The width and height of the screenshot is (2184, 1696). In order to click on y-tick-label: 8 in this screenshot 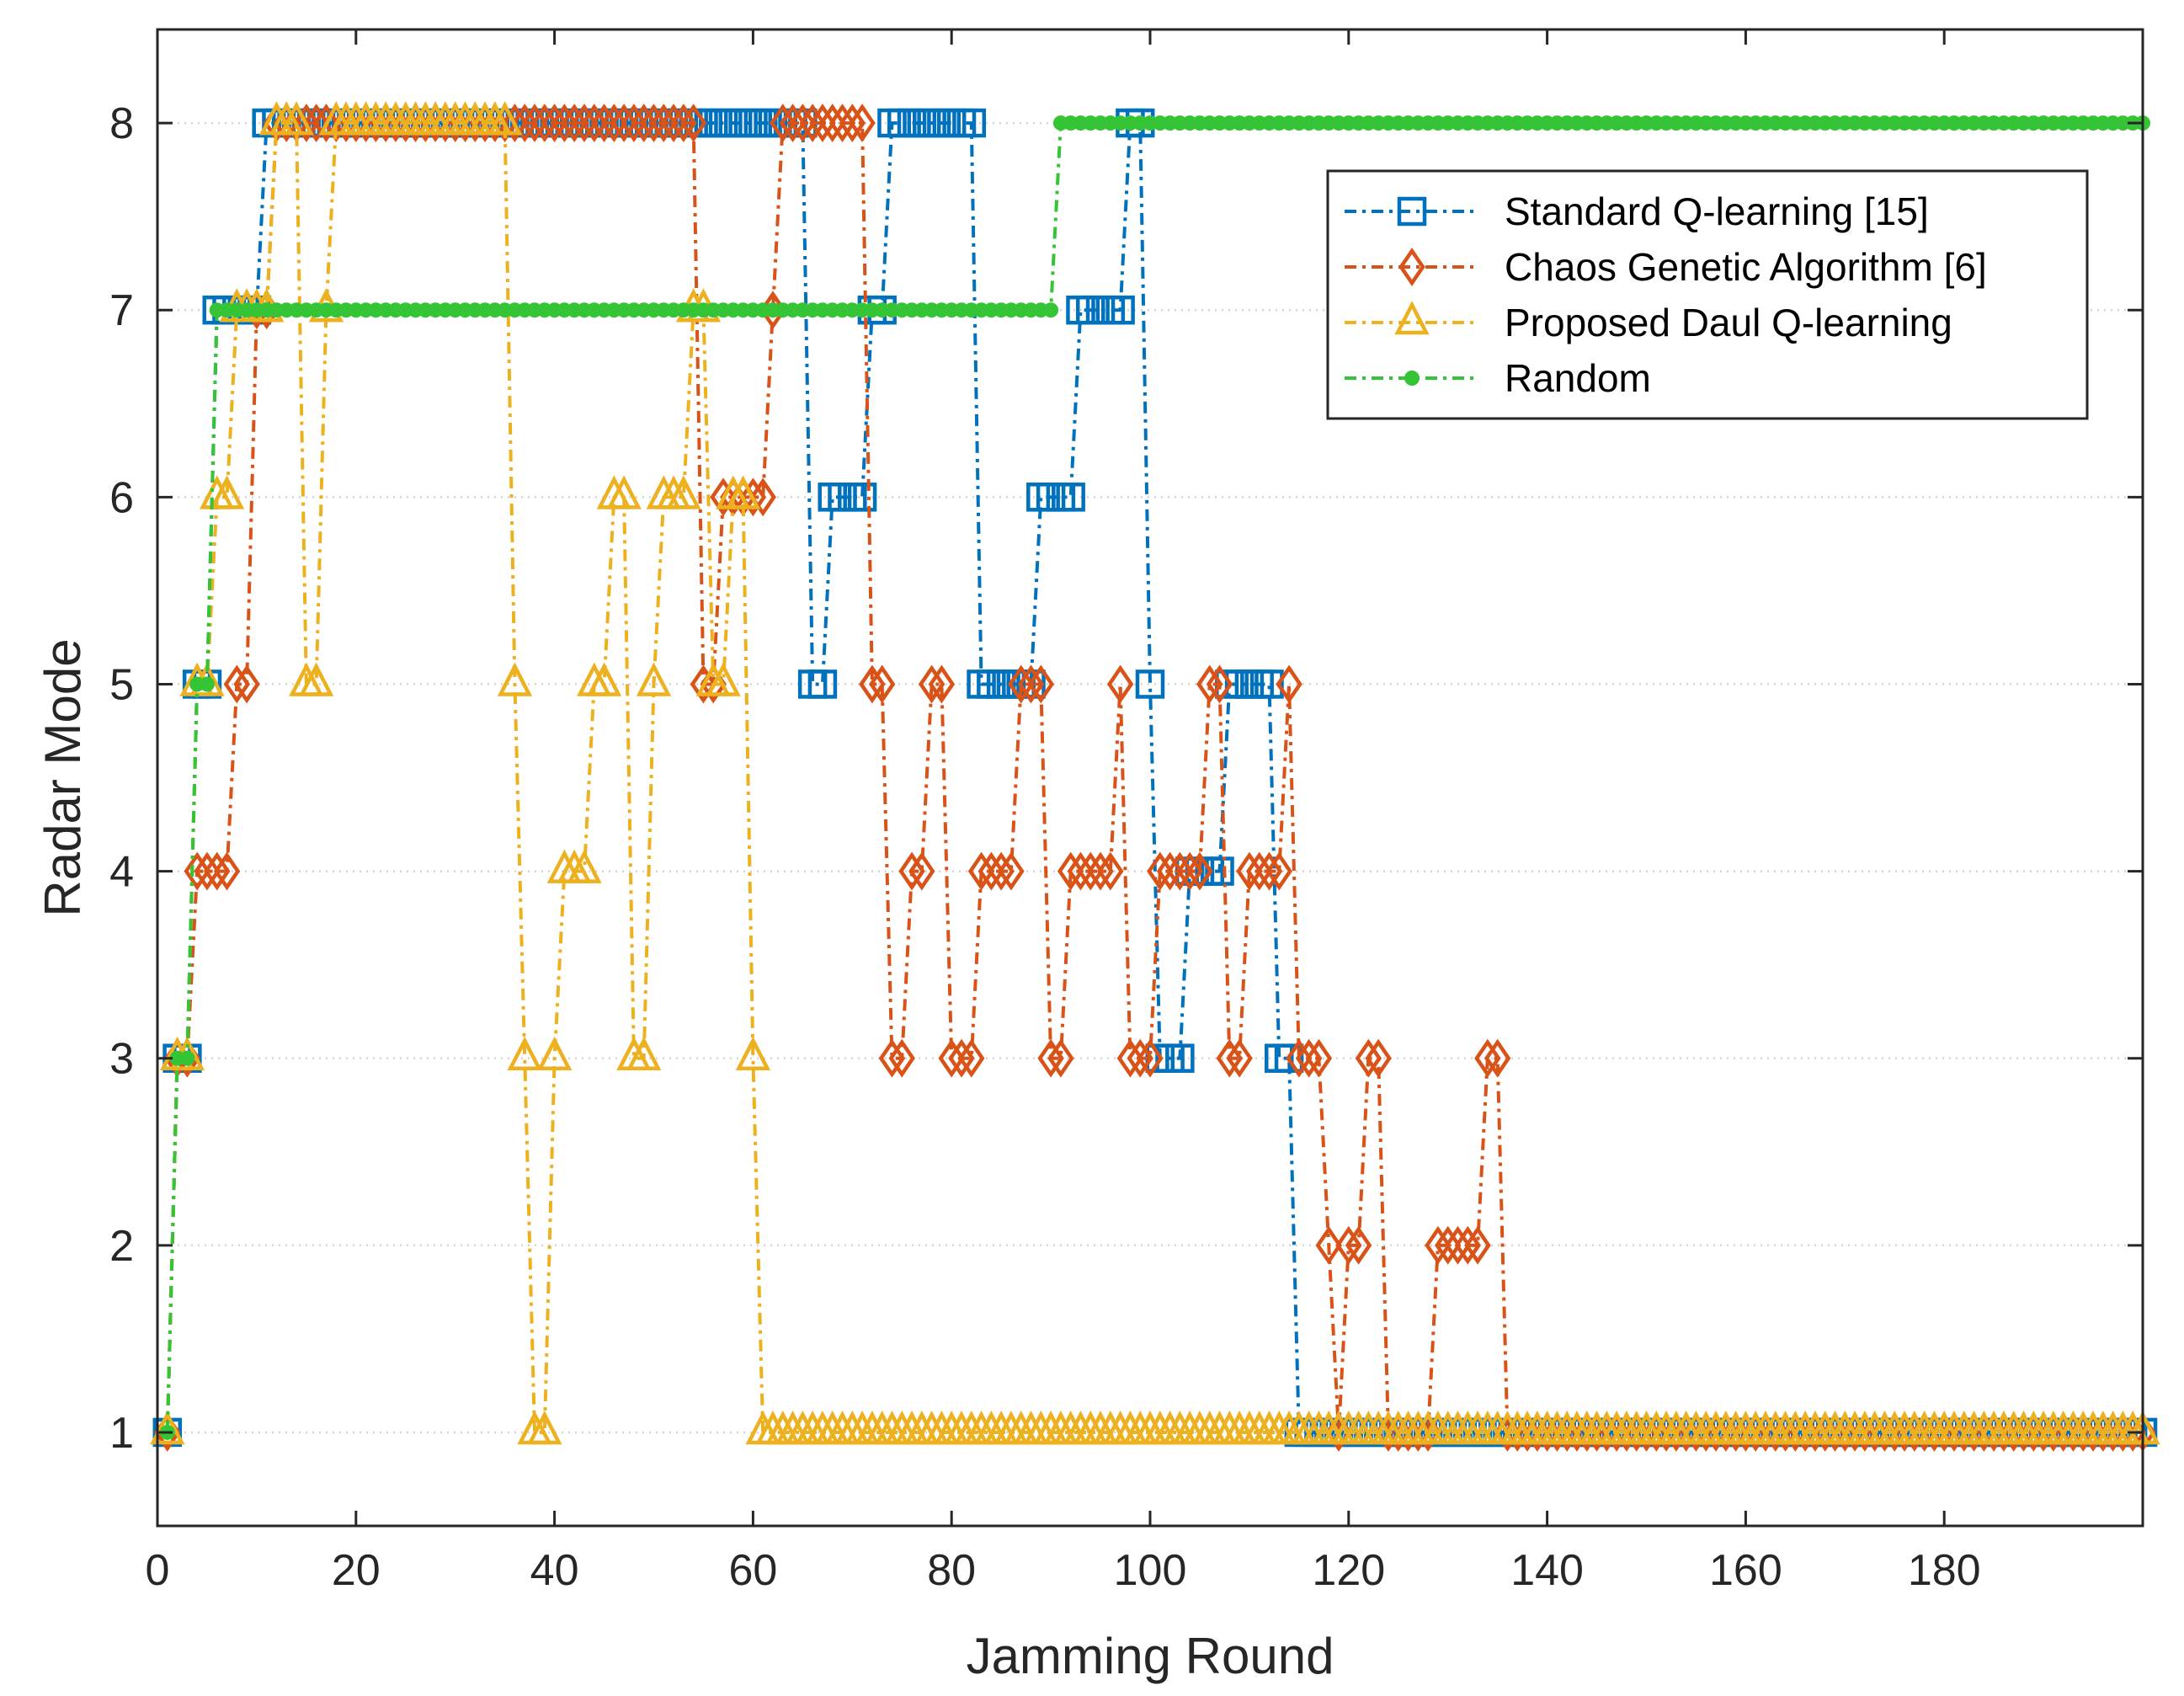, I will do `click(121, 123)`.